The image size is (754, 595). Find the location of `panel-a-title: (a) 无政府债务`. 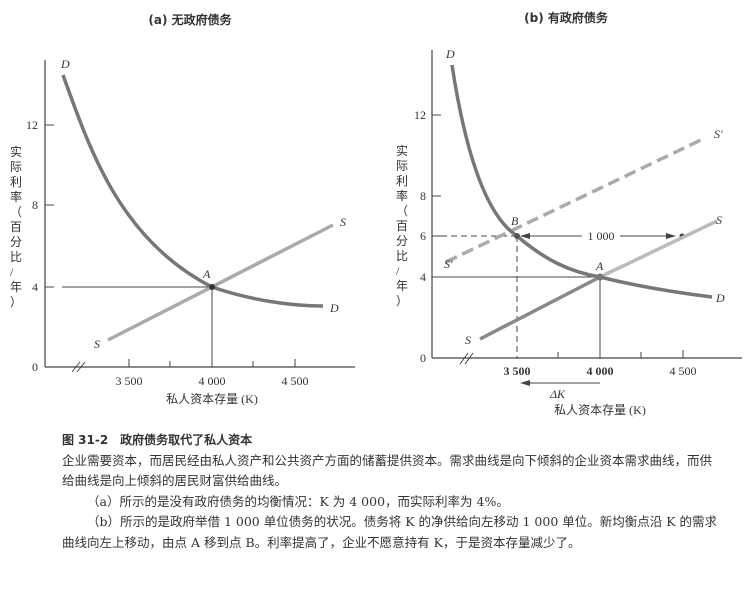

panel-a-title: (a) 无政府债务 is located at coordinates (190, 19).